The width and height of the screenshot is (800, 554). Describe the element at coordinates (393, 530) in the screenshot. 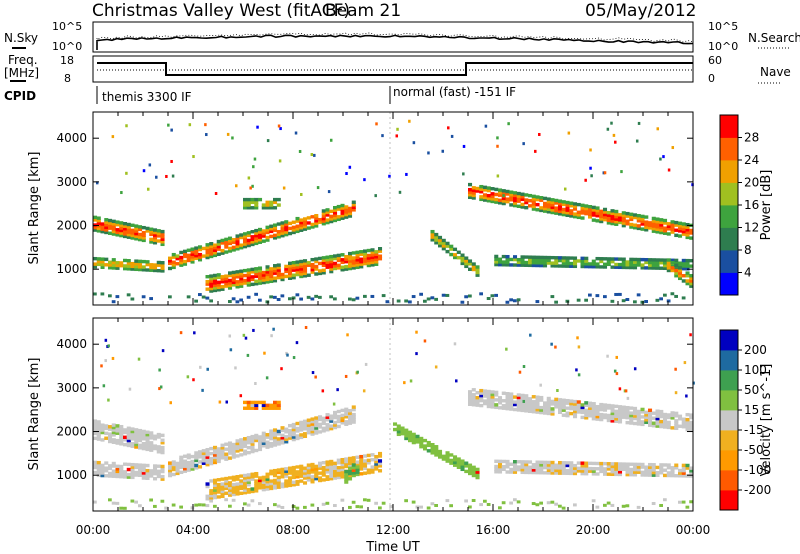

I see `time-axis-ticks: 00:00 04:00 08:00 12:00 16:00 20:00 00:00` at that location.